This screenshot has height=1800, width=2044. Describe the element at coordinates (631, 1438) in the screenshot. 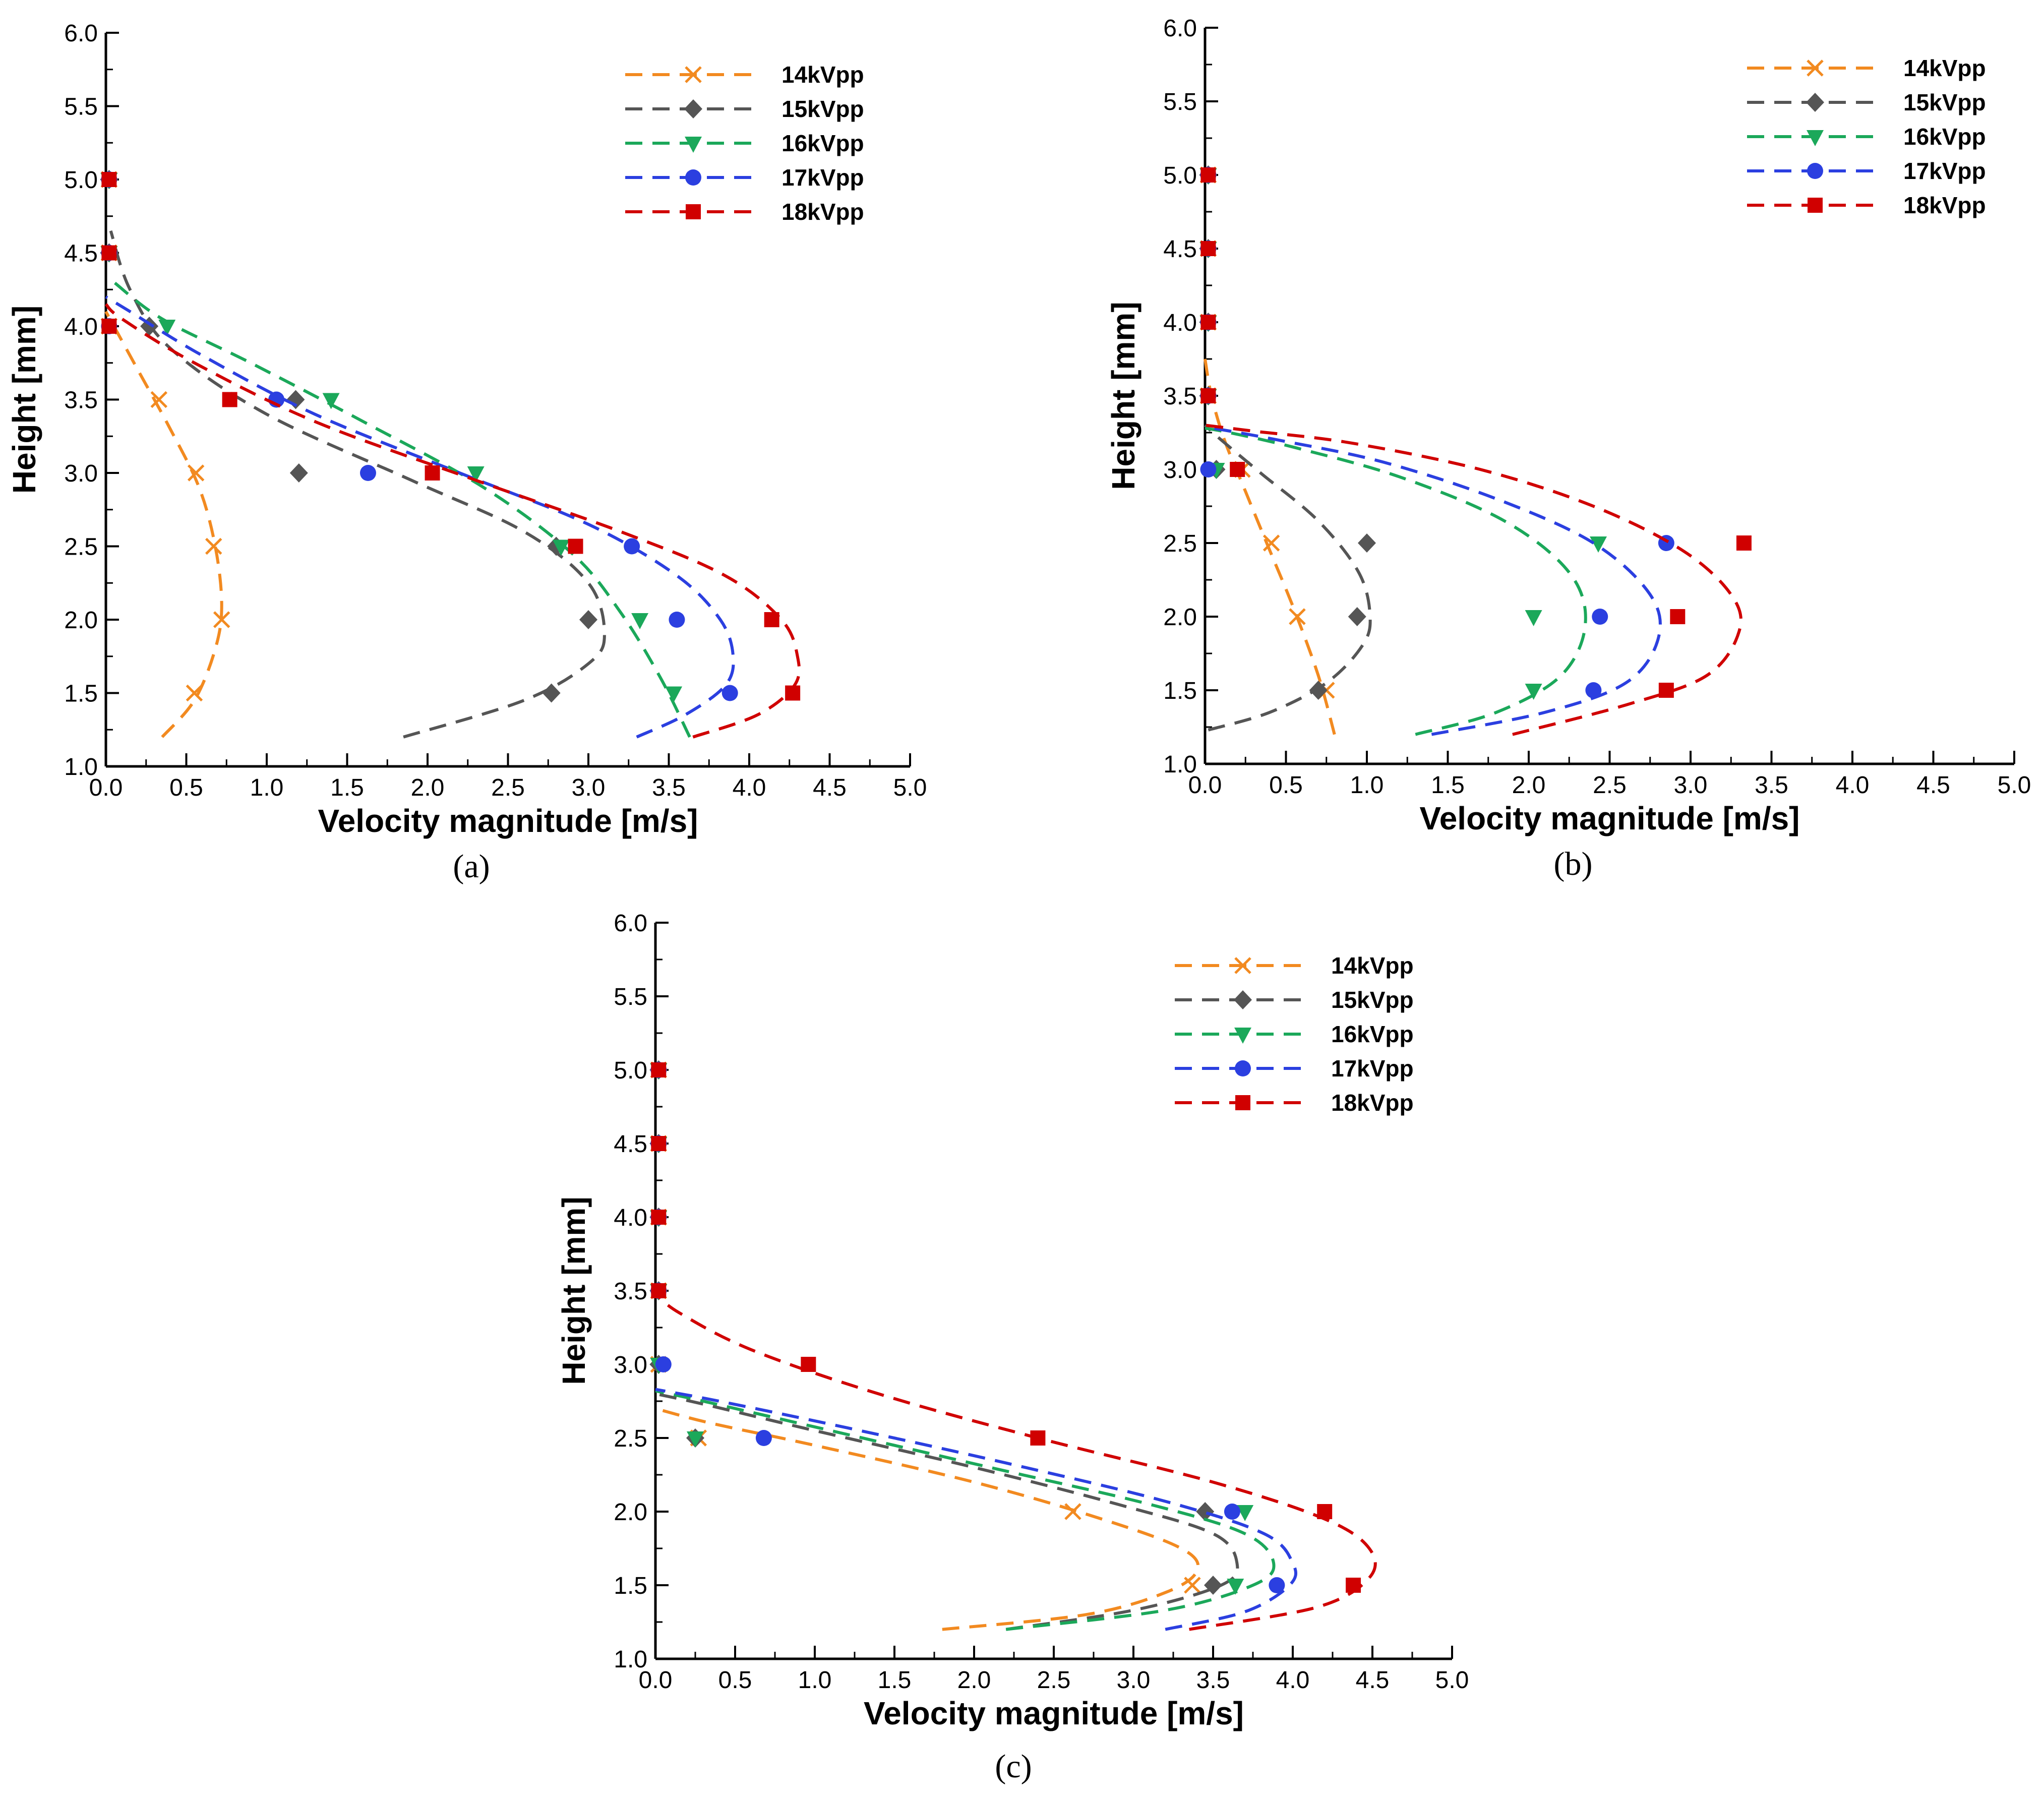

I see `y-tick-label: 2.5` at that location.